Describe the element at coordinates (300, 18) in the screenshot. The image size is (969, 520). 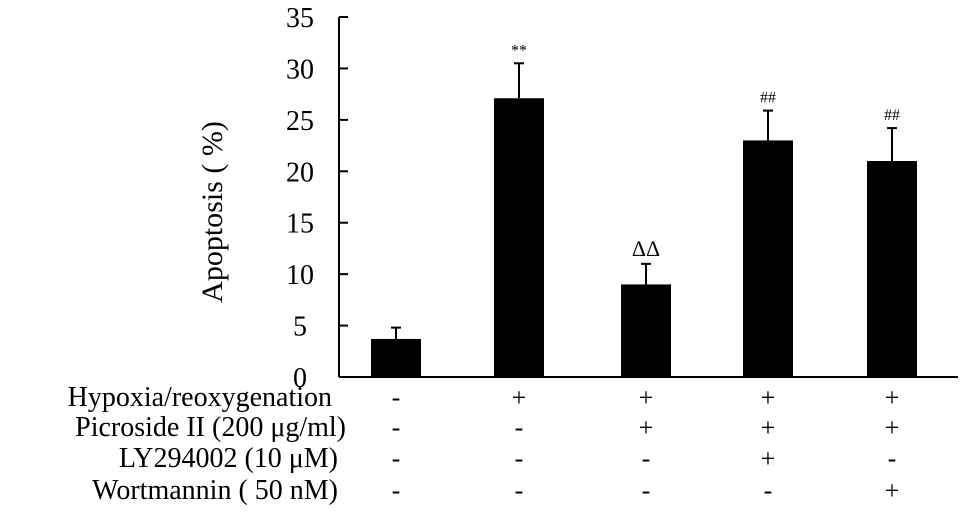
I see `y-tick-label: 35` at that location.